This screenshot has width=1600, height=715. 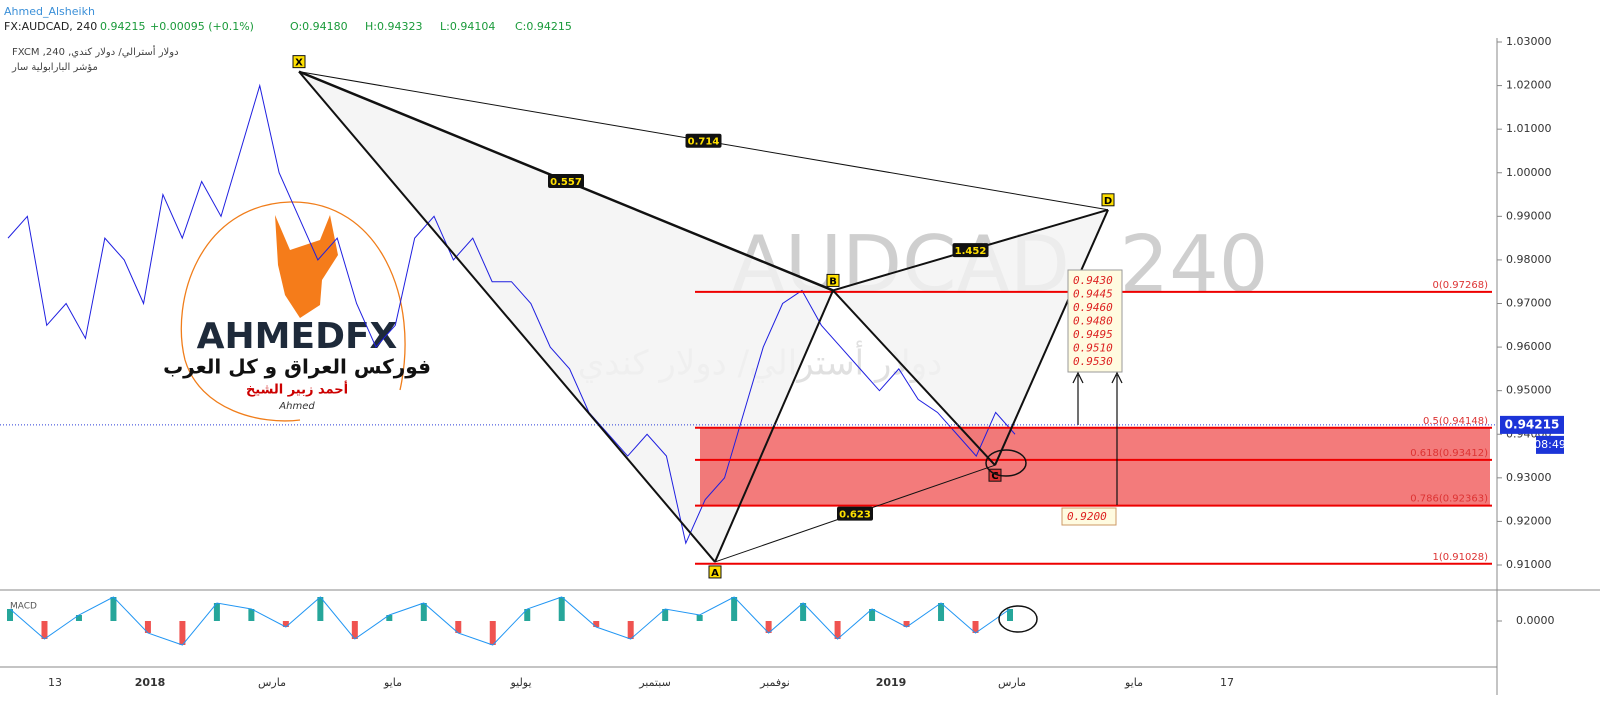 What do you see at coordinates (1529, 564) in the screenshot?
I see `y-tick-label: 0.91000` at bounding box center [1529, 564].